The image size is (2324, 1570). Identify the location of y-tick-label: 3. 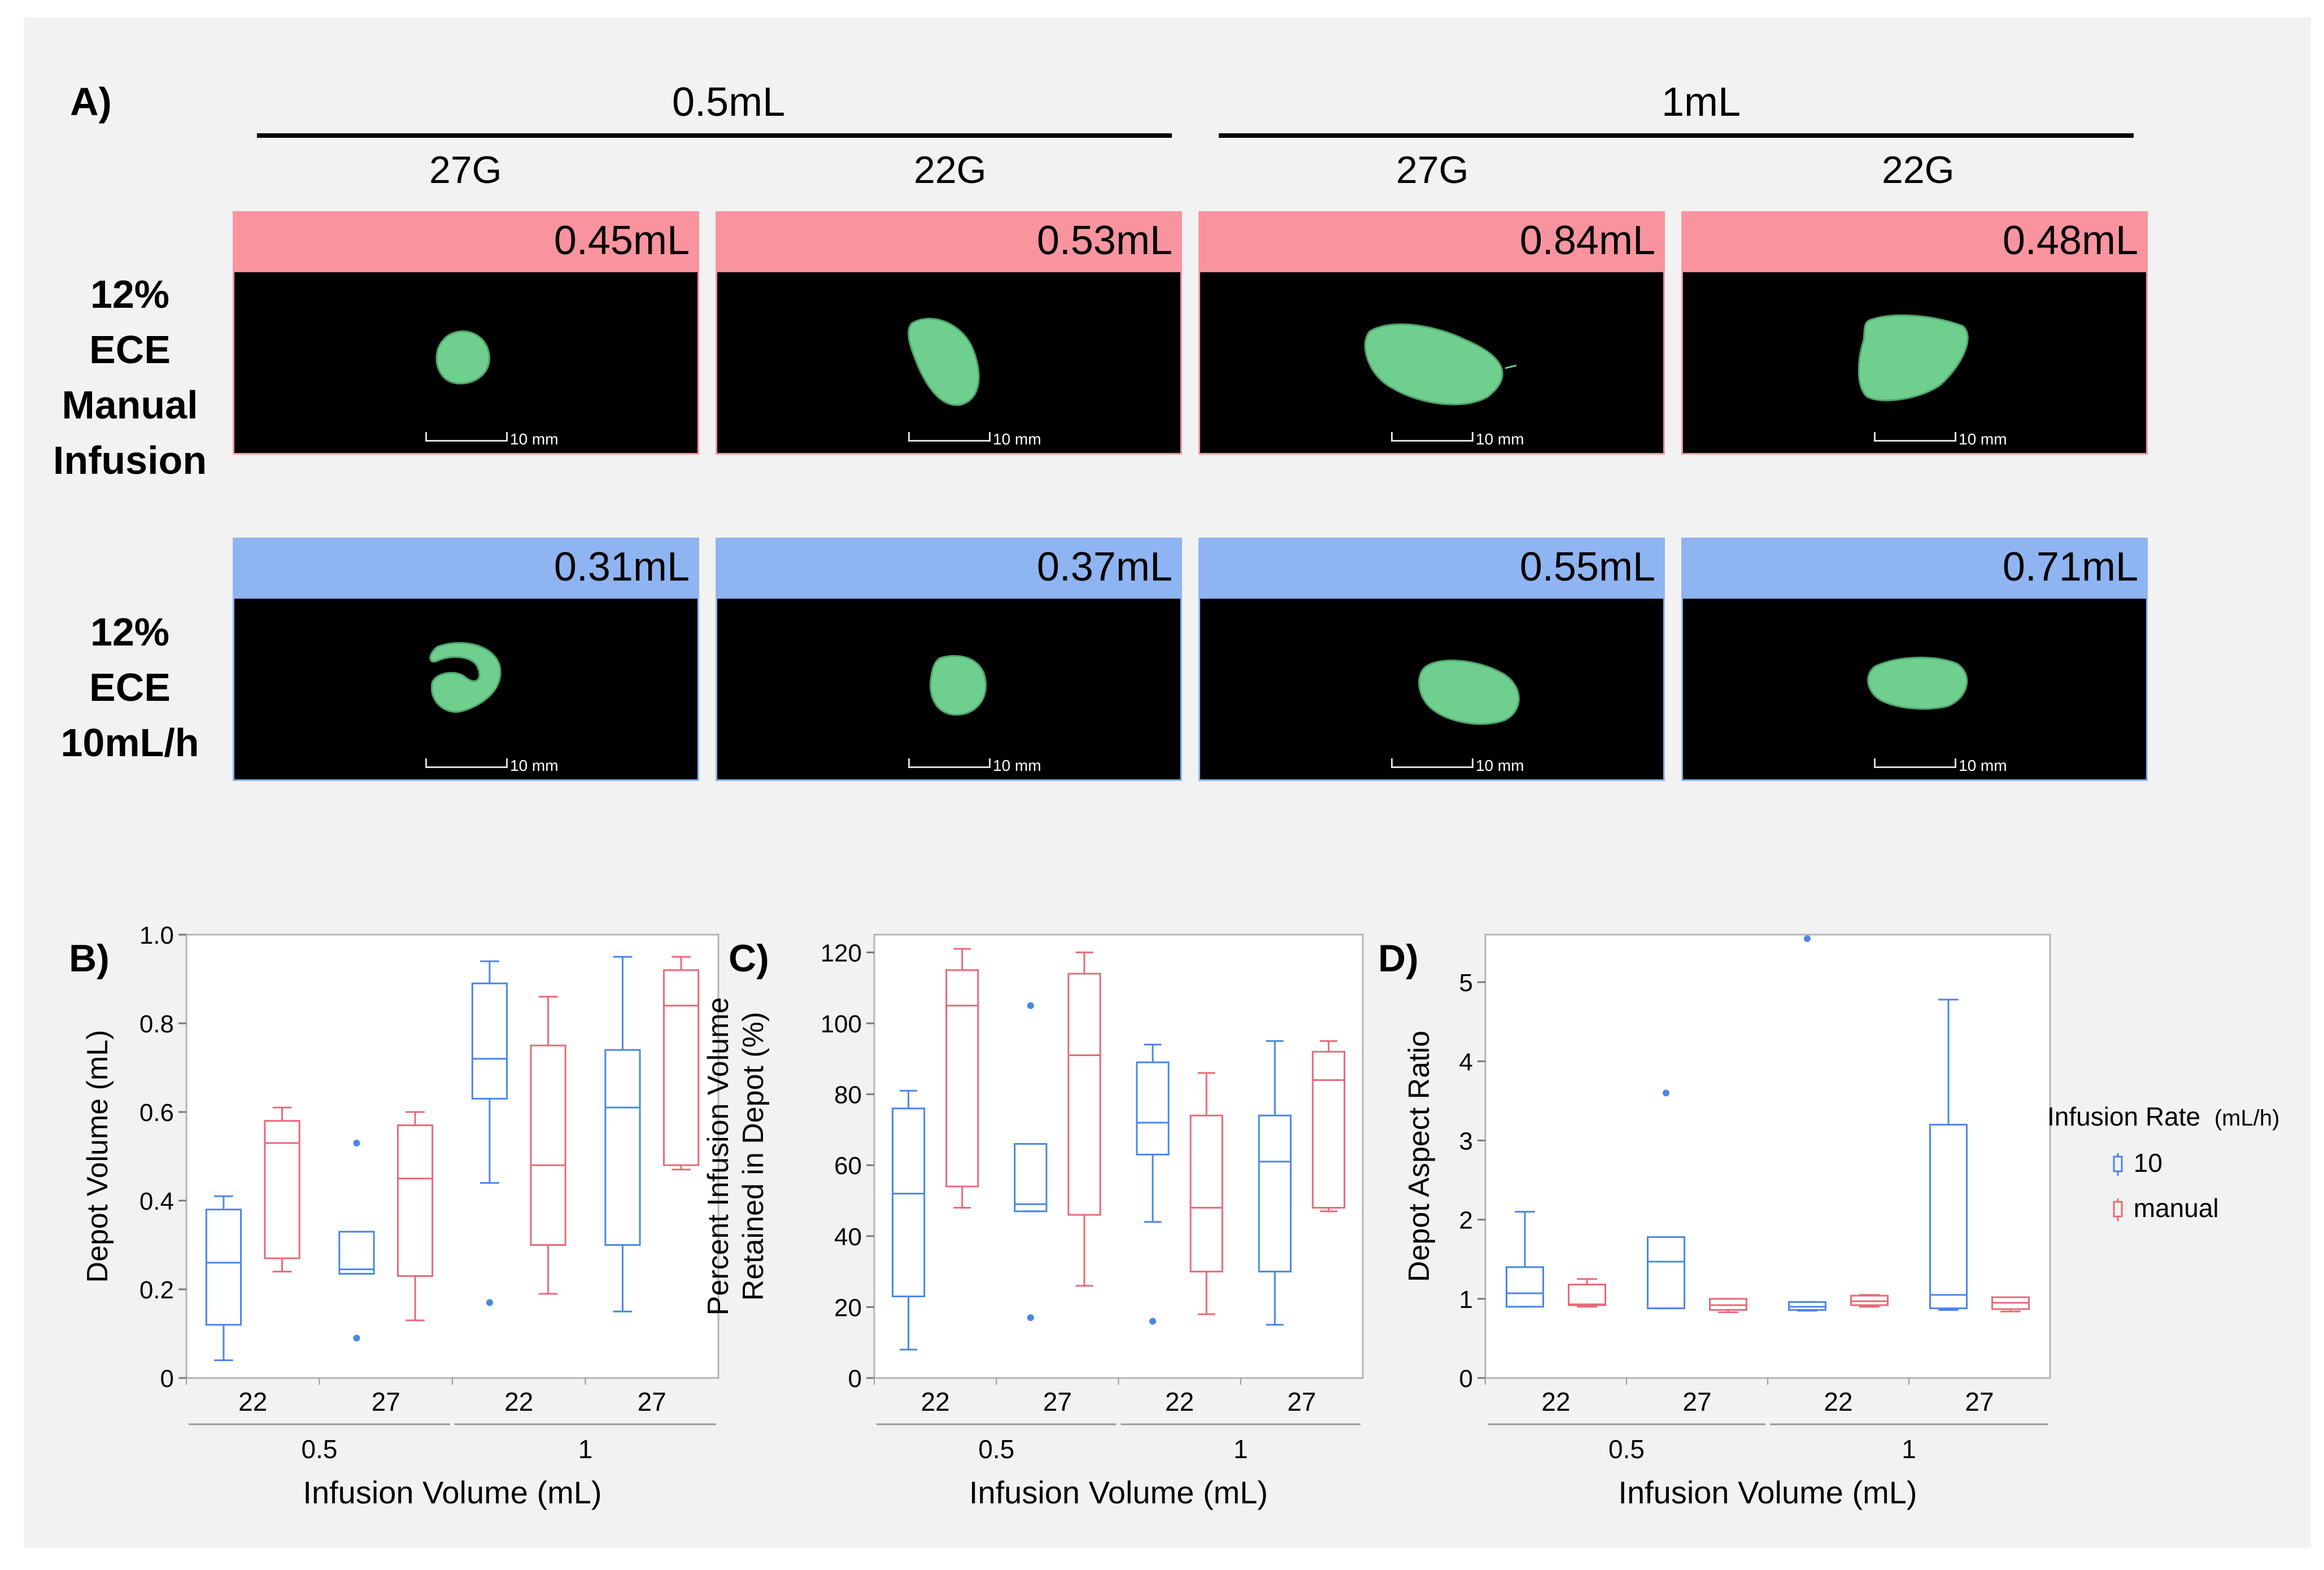
(1466, 1141).